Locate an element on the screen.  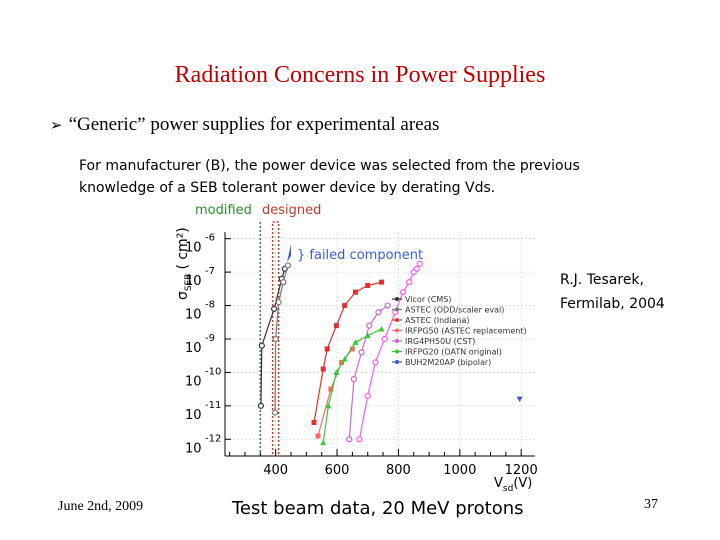
legend-label-6: BUH2M20AP (bipolar) is located at coordinates (448, 362).